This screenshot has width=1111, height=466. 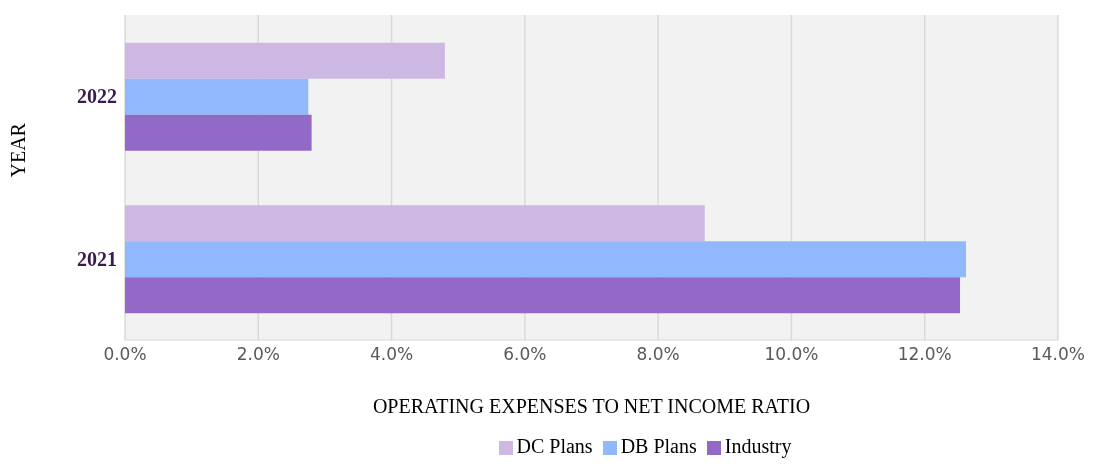 What do you see at coordinates (658, 446) in the screenshot?
I see `legend-label: DB Plans` at bounding box center [658, 446].